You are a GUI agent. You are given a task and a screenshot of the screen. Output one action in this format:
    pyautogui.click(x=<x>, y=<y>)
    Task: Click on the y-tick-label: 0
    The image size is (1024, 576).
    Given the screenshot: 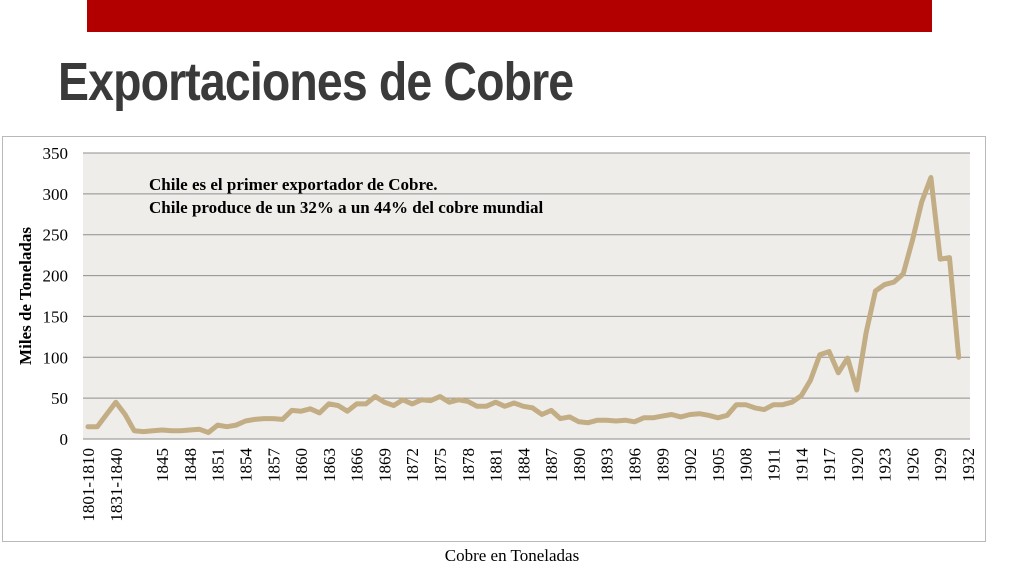 What is the action you would take?
    pyautogui.click(x=64, y=439)
    